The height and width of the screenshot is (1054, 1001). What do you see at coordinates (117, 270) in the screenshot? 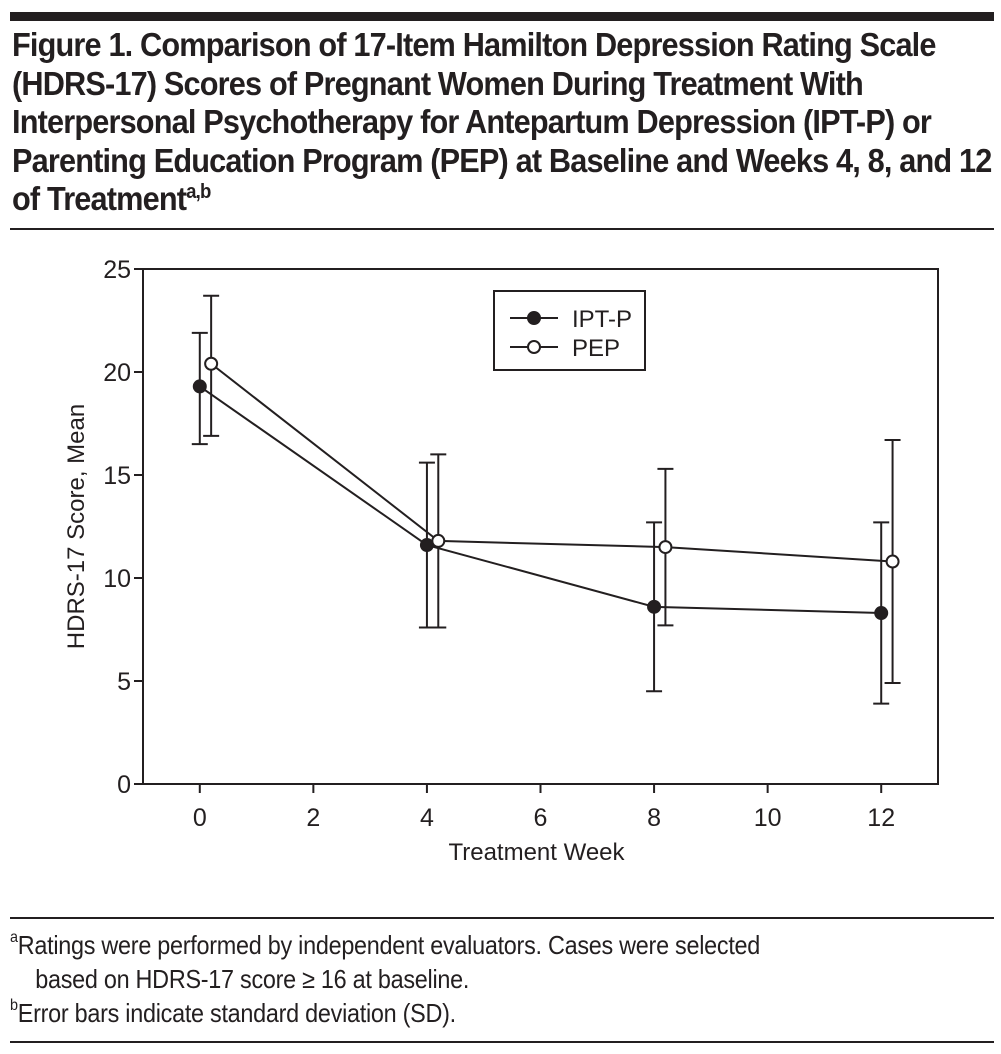
I see `y-tick-label: 25` at bounding box center [117, 270].